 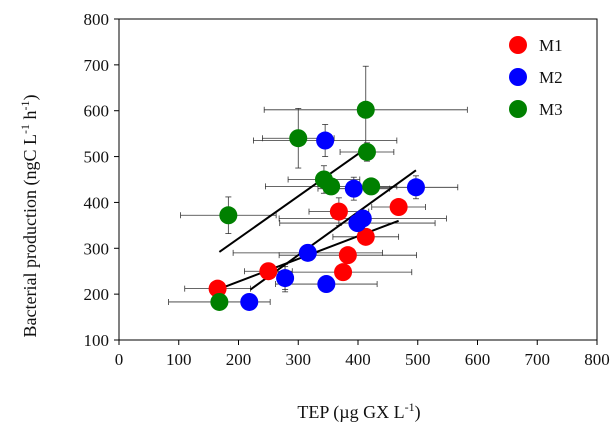 What do you see at coordinates (29, 216) in the screenshot?
I see `y-axis-title: Bacterial production (ngC L-1 h-1)` at bounding box center [29, 216].